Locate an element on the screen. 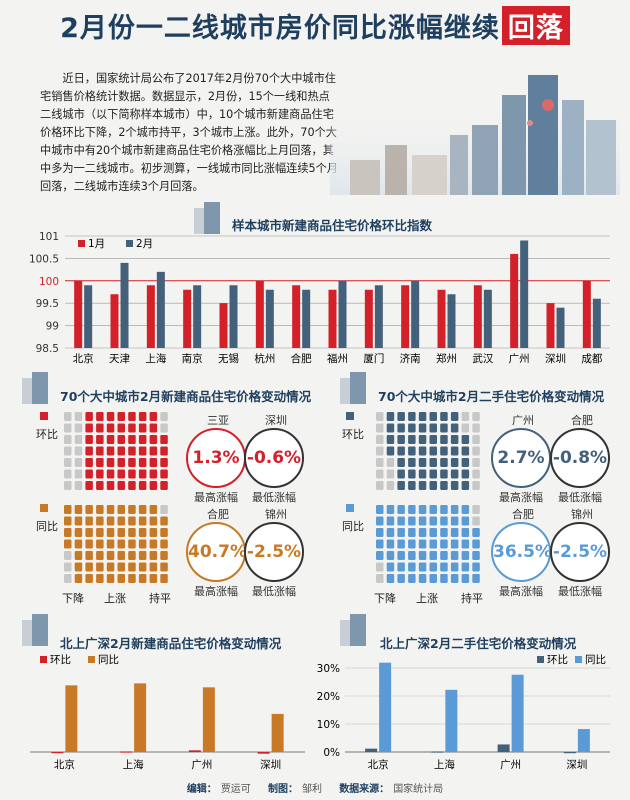 The image size is (630, 800). editor-name: 贾运可 is located at coordinates (235, 789).